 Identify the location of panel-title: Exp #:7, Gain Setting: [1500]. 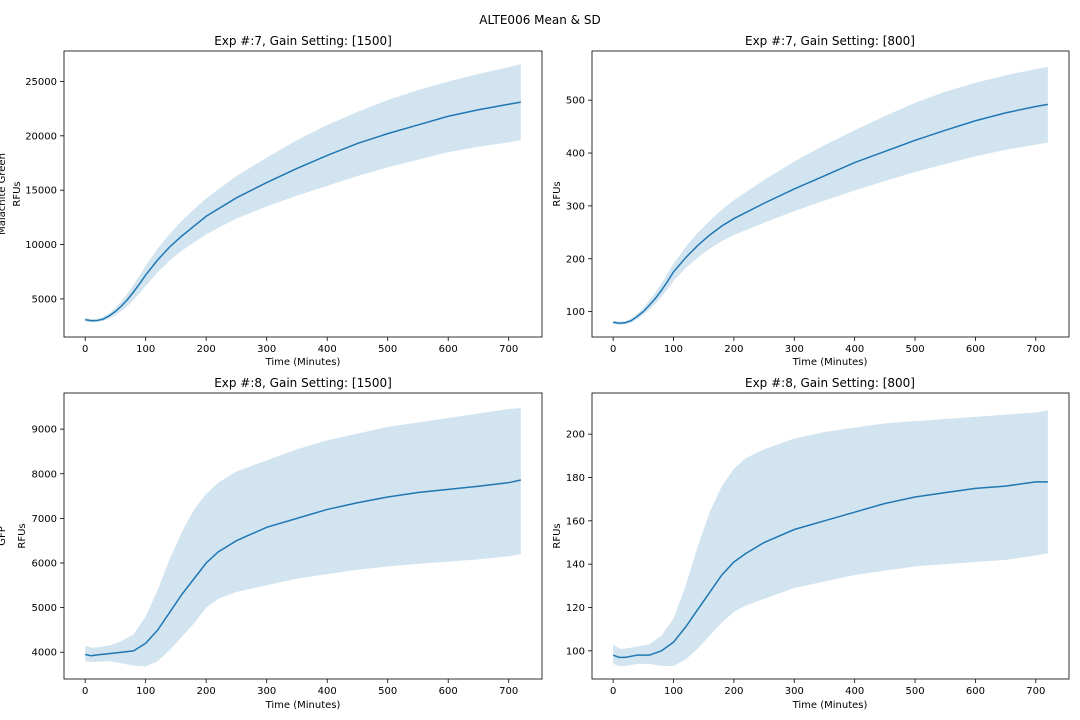
(303, 41).